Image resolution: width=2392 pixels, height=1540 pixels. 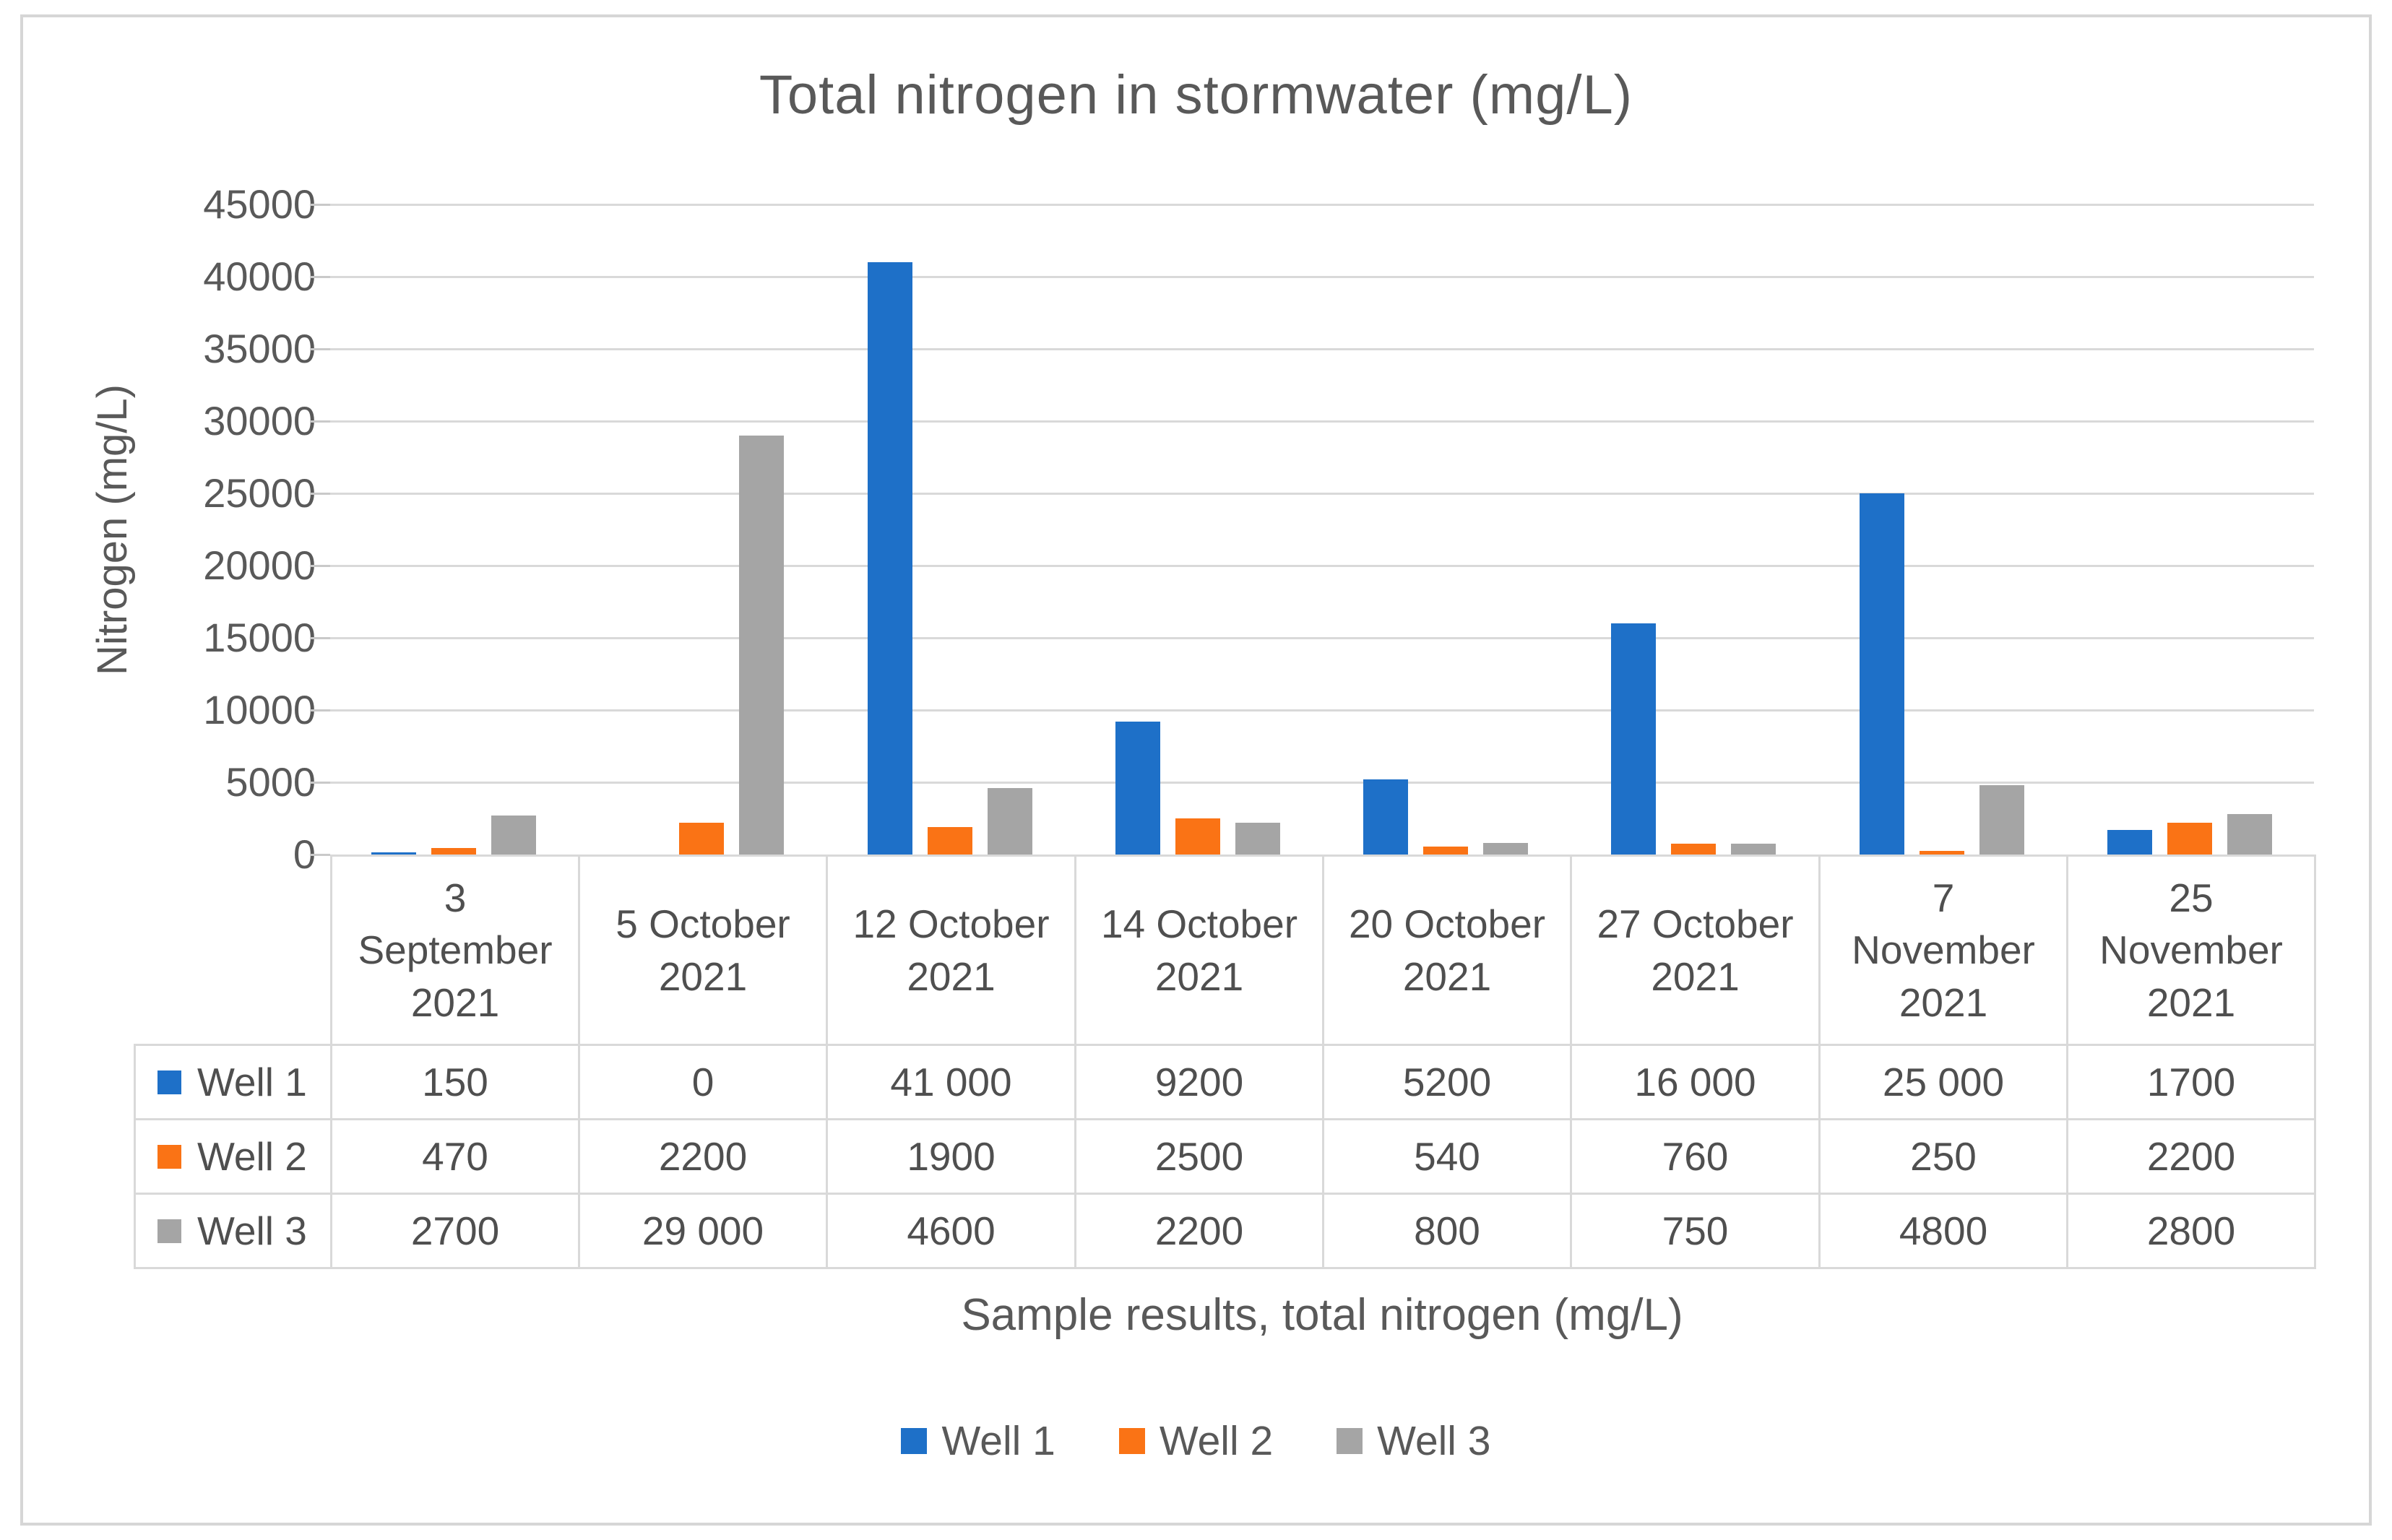 What do you see at coordinates (1753, 849) in the screenshot?
I see `bar-well3-cat6` at bounding box center [1753, 849].